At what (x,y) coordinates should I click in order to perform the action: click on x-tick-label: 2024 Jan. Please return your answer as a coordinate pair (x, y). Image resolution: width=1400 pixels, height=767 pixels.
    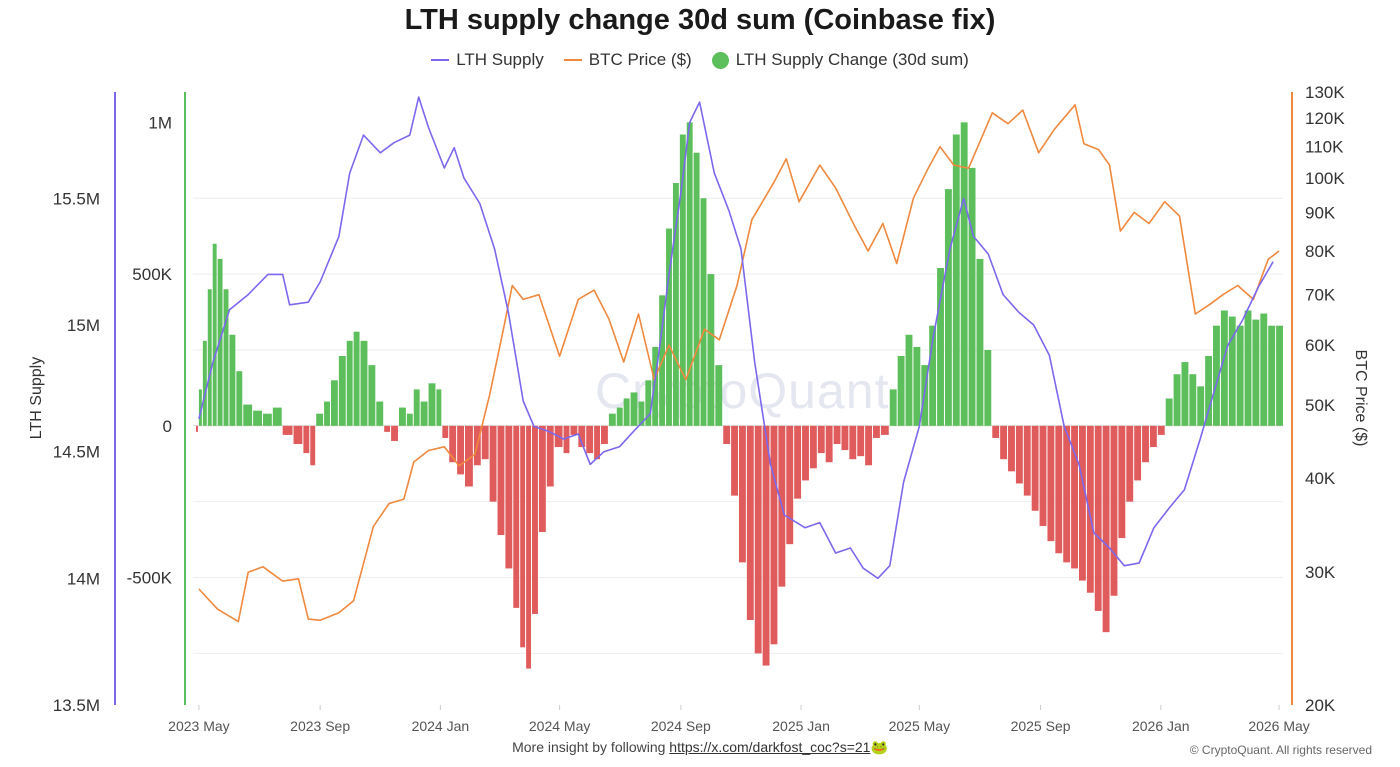
    Looking at the image, I should click on (441, 726).